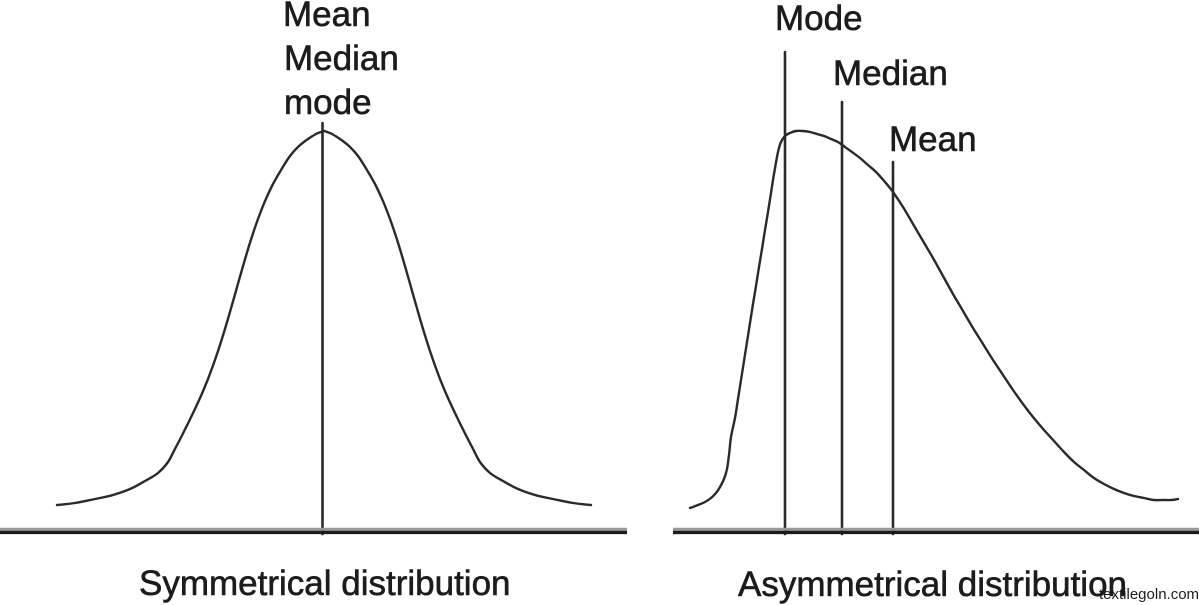  I want to click on svg-text: mode, so click(328, 102).